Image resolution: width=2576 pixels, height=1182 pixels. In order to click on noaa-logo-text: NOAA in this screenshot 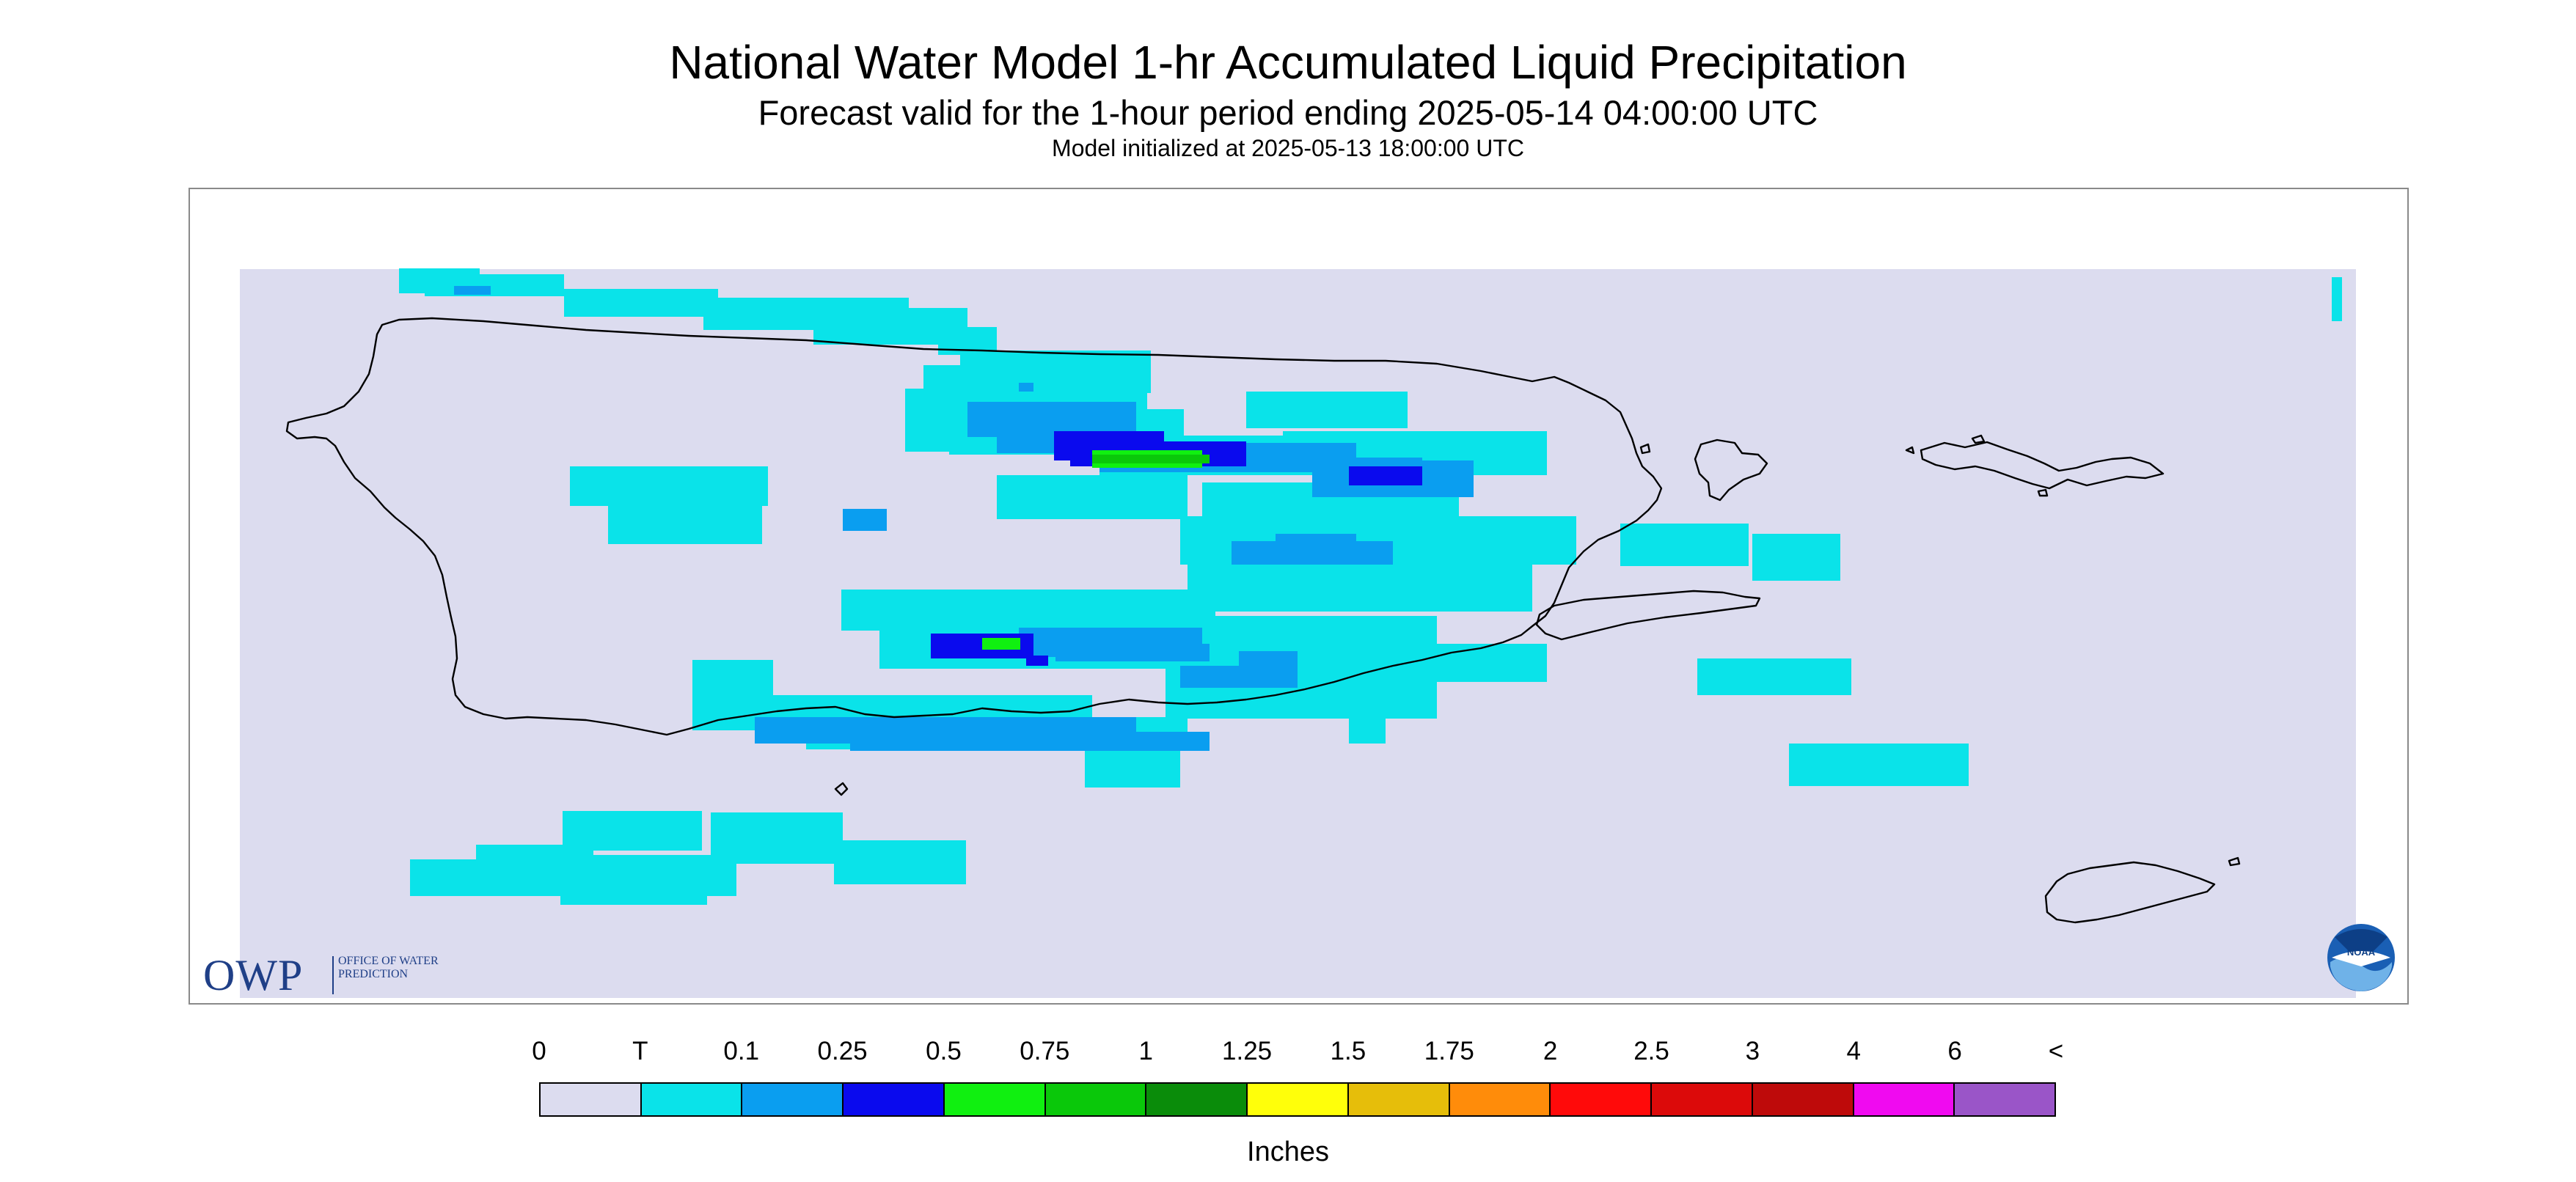, I will do `click(2361, 952)`.